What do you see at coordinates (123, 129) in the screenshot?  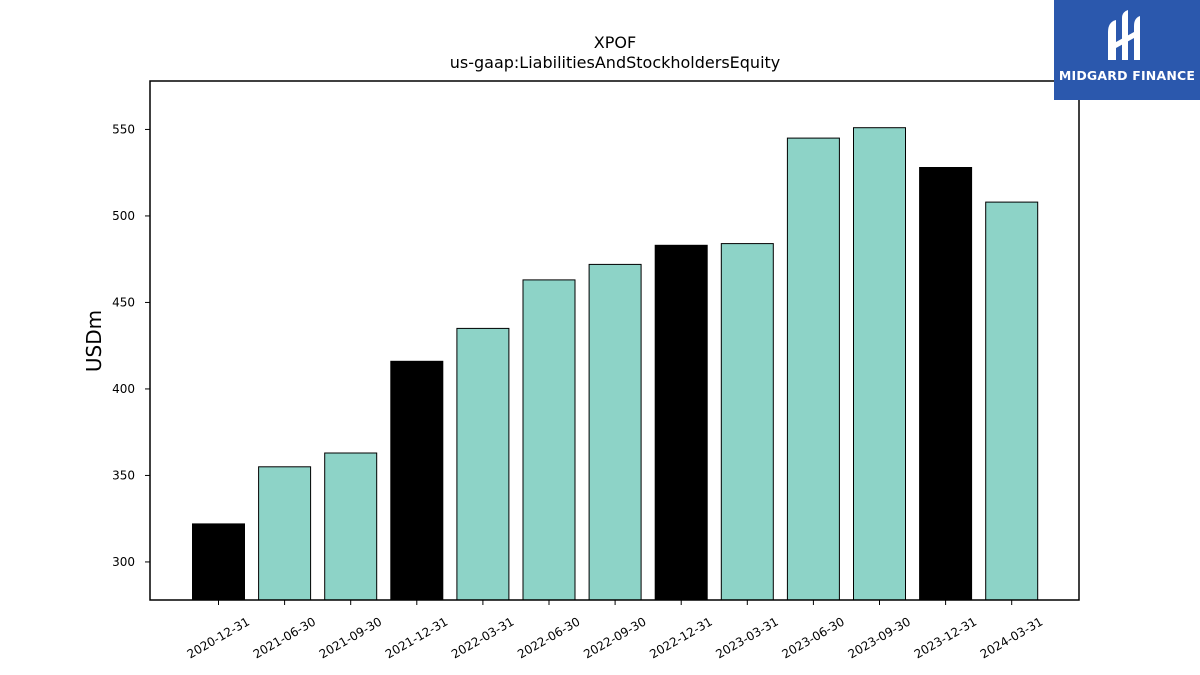 I see `y-tick-label: 550` at bounding box center [123, 129].